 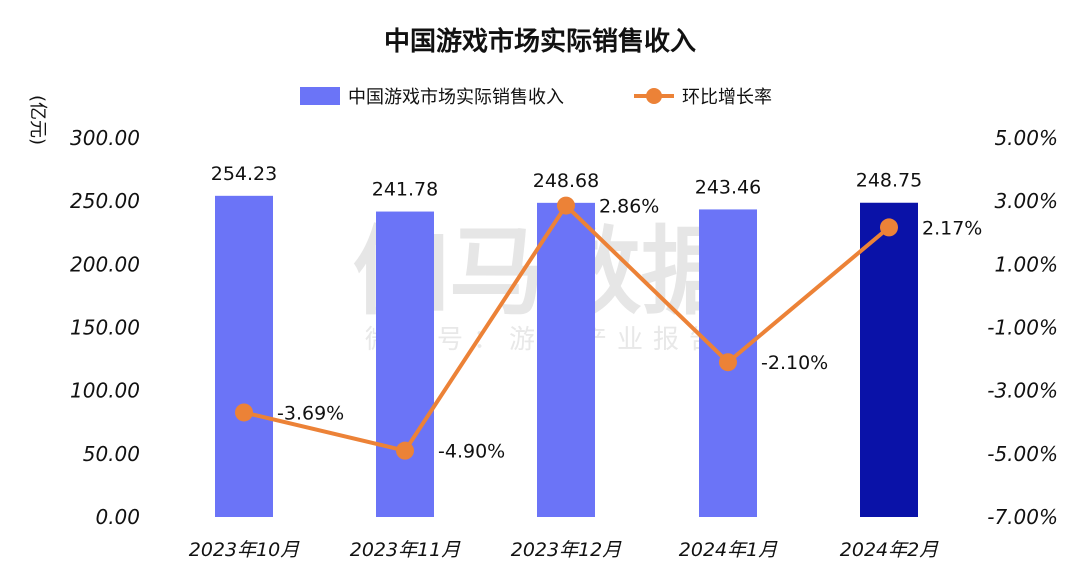 I want to click on y-right-tick-label: -5.00%, so click(x=1022, y=454).